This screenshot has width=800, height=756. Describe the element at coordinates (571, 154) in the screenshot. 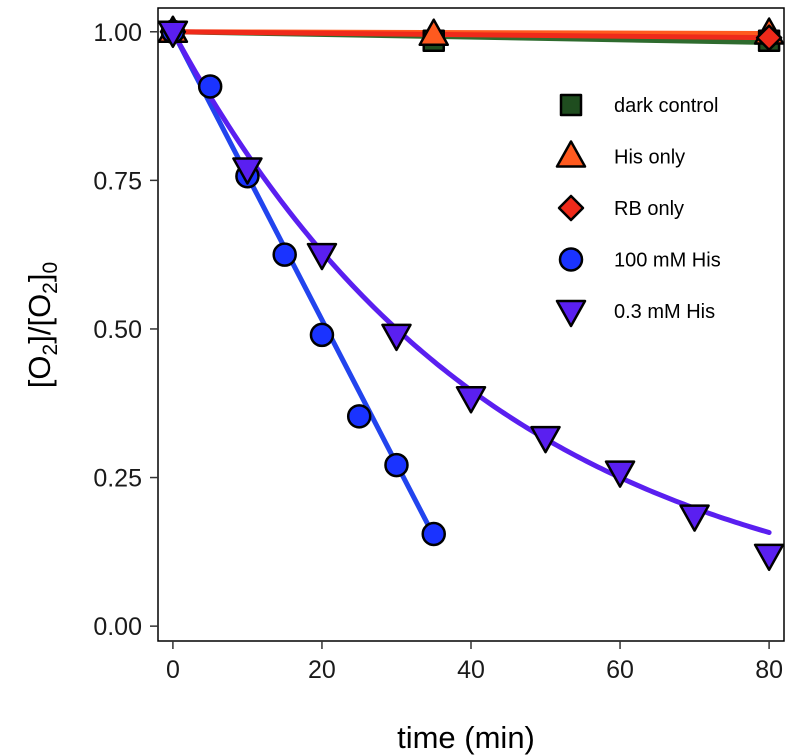

I see `legend-marker-his-only` at that location.